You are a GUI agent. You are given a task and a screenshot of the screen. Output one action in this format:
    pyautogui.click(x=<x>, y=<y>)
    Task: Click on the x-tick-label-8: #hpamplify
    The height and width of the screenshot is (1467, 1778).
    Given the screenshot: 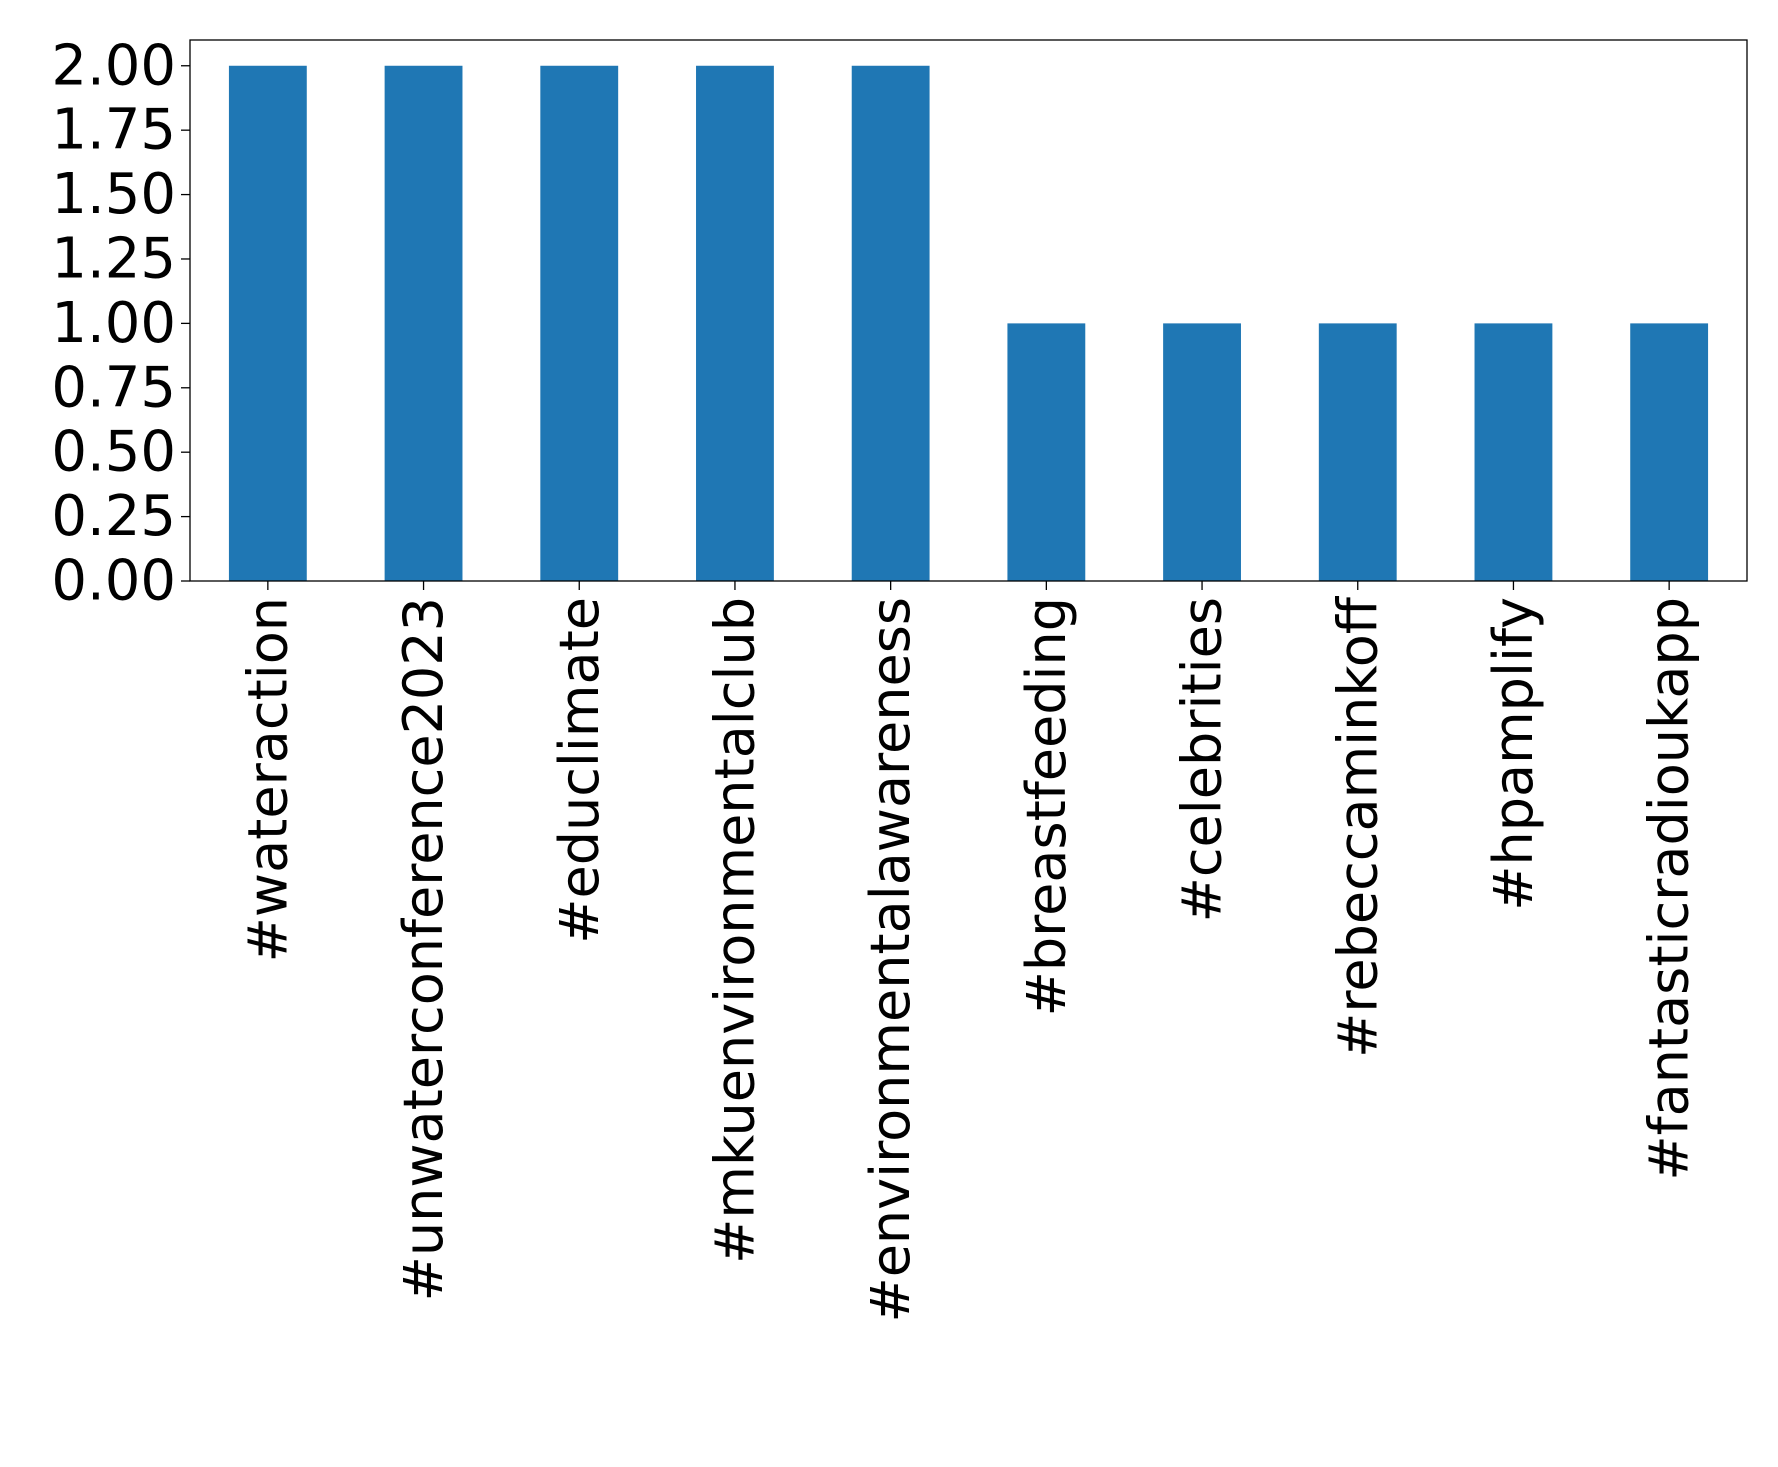 What is the action you would take?
    pyautogui.click(x=1513, y=754)
    